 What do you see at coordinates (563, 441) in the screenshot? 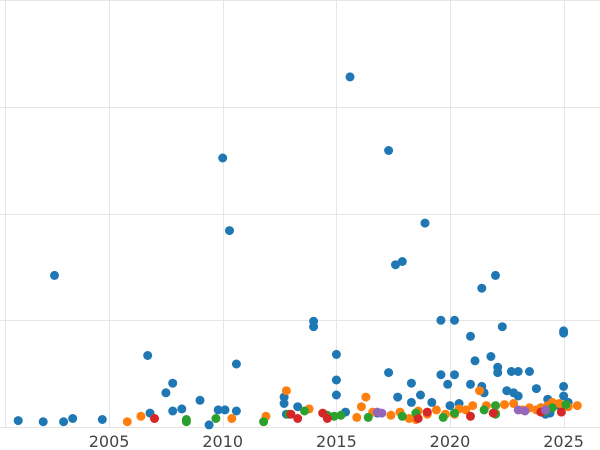
I see `x-tick-label: 2025` at bounding box center [563, 441].